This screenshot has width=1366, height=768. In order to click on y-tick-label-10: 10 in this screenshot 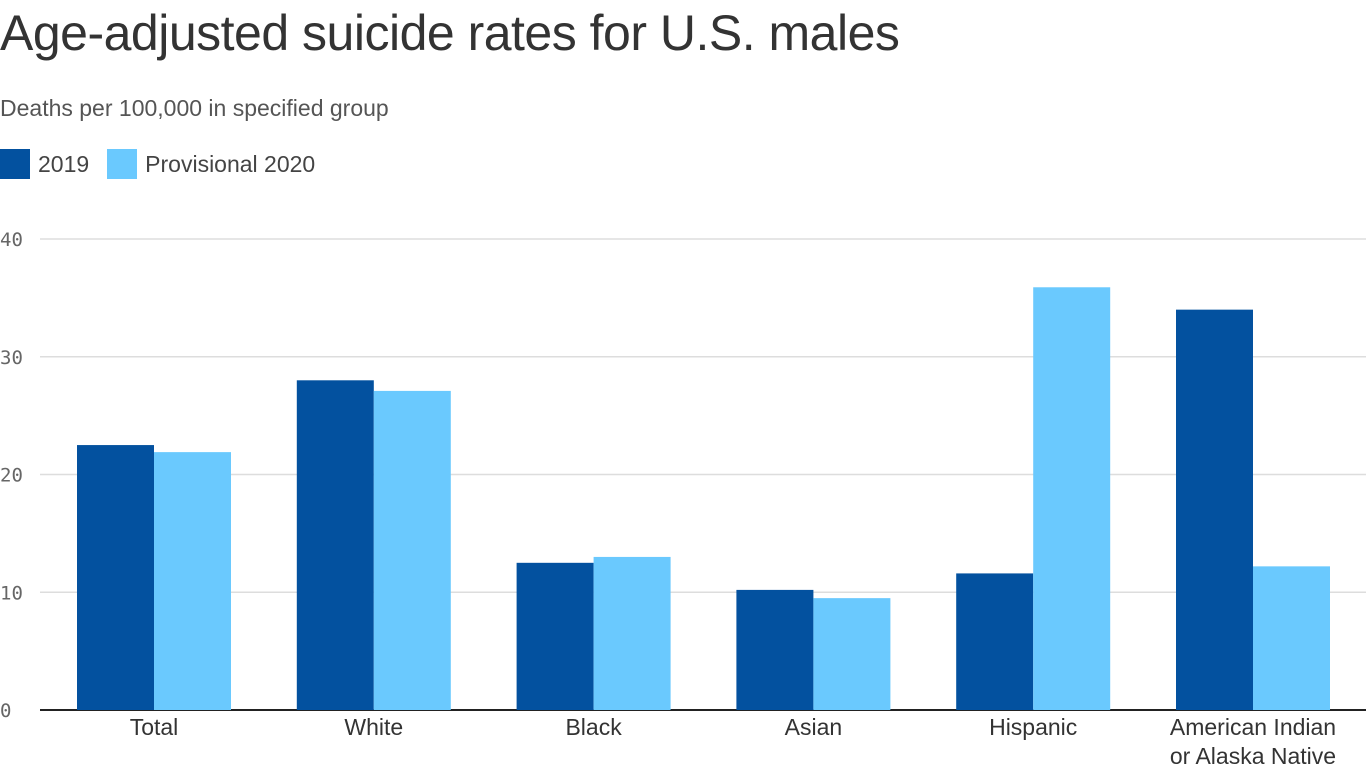, I will do `click(11, 593)`.